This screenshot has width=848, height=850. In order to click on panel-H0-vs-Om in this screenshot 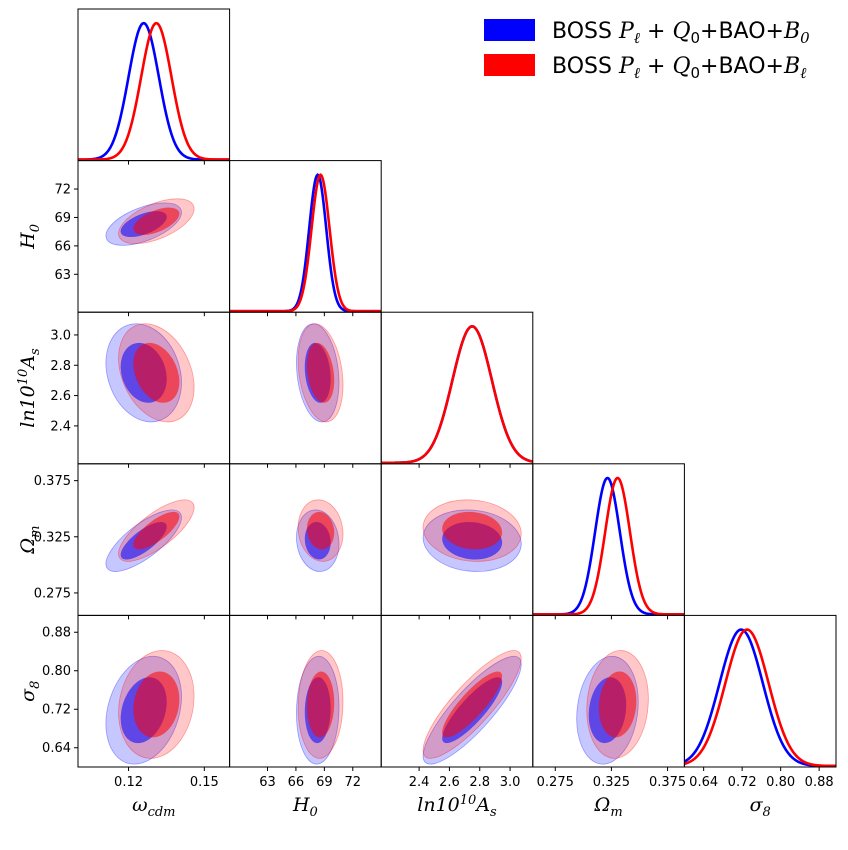, I will do `click(305, 541)`.